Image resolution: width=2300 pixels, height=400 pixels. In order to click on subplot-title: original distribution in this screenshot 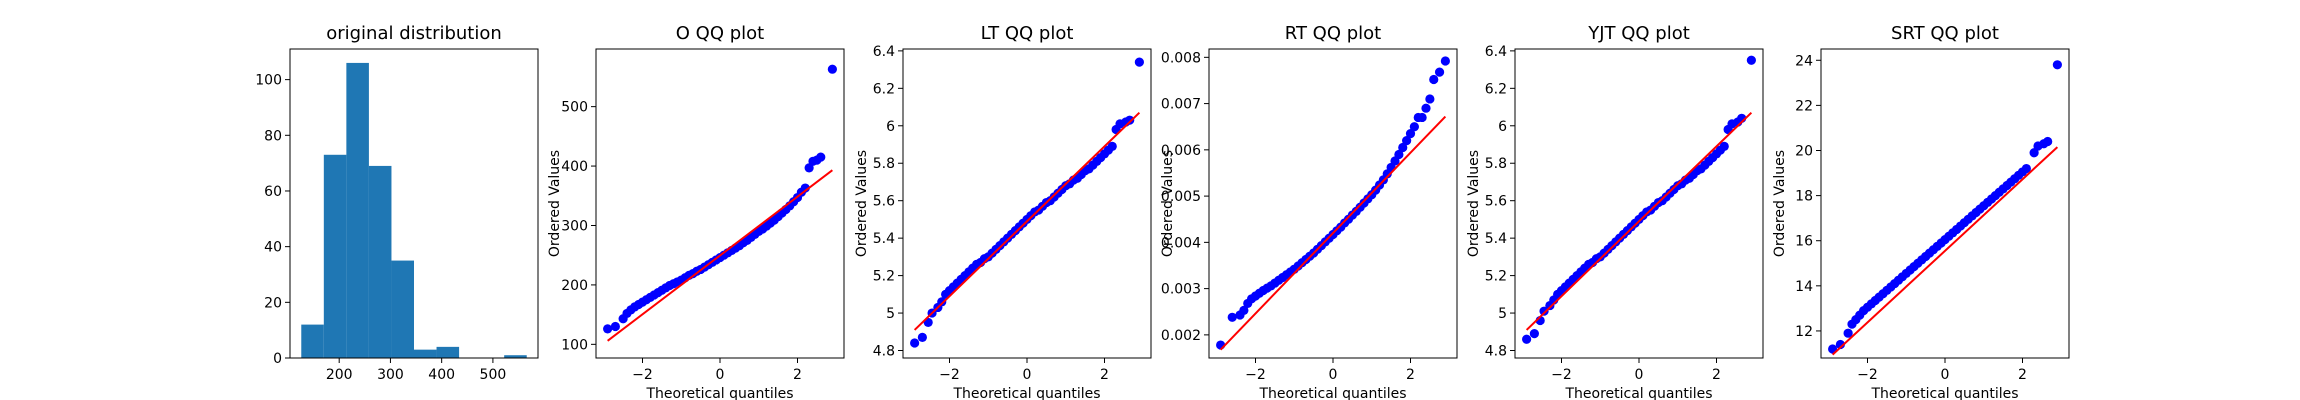, I will do `click(414, 33)`.